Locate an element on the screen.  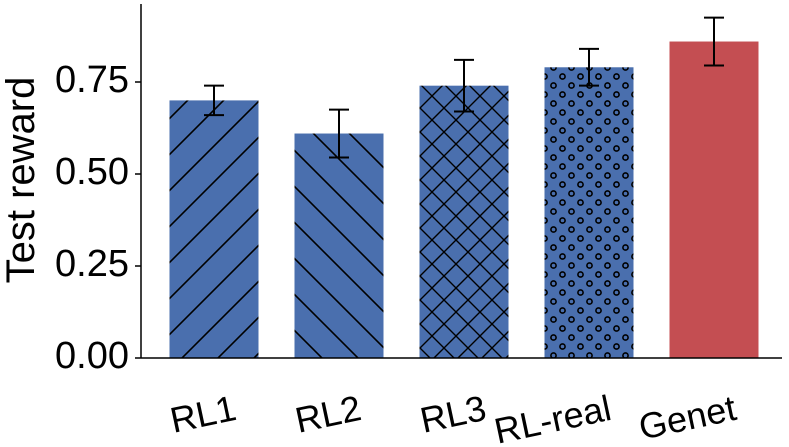
error-bar-rl2 is located at coordinates (339, 133).